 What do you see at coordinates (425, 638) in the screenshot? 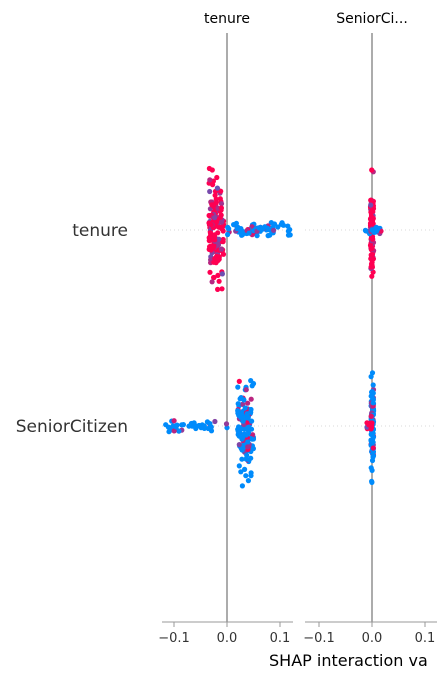
I see `tick-label-p2-01: 0.1` at bounding box center [425, 638].